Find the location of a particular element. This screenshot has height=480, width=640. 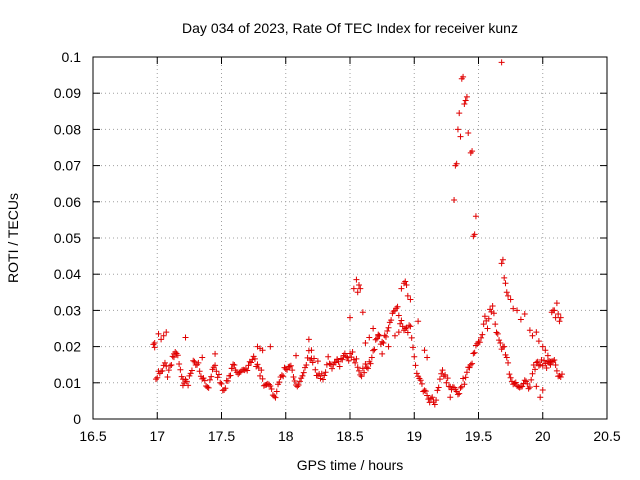

x-tick-label: 16.5 is located at coordinates (92, 436).